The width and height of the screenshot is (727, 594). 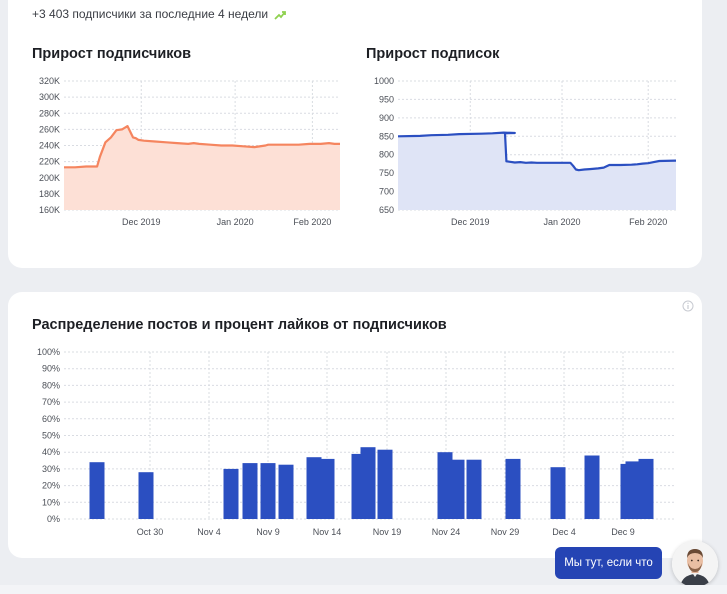 I want to click on posts-ytick-label: 80%, so click(x=51, y=385).